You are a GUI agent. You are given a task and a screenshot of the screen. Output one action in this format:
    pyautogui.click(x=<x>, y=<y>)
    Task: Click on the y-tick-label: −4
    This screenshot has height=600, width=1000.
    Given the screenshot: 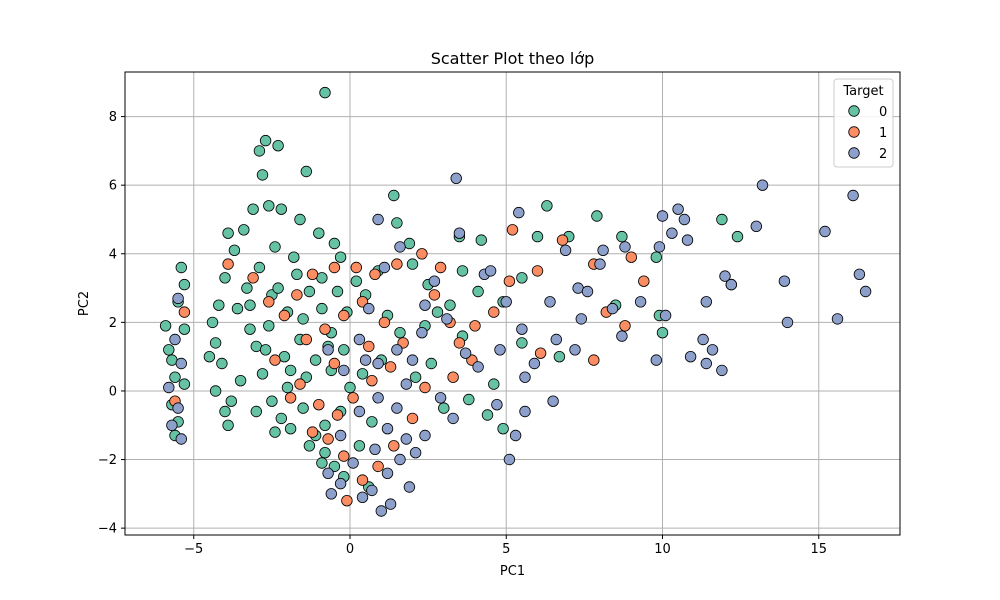 What is the action you would take?
    pyautogui.click(x=107, y=529)
    